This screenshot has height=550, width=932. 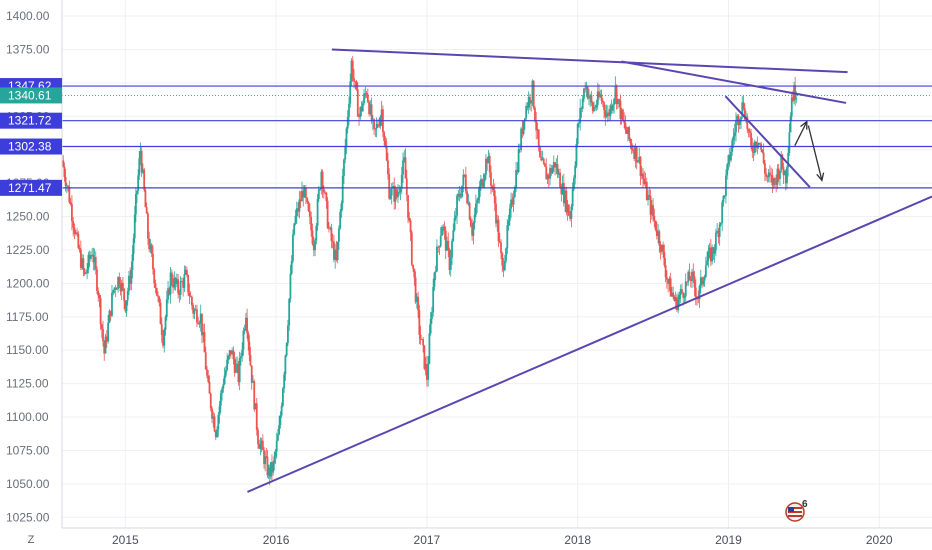 I want to click on level-label-bg, so click(x=31, y=95).